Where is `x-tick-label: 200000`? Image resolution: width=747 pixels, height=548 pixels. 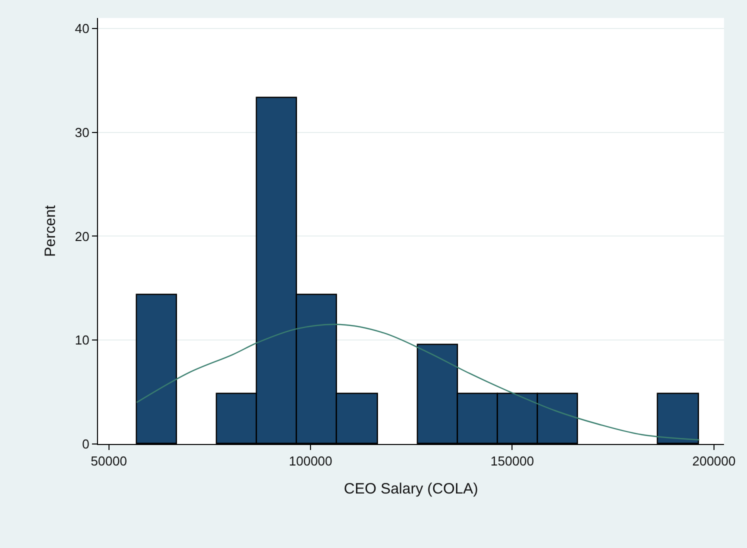 x-tick-label: 200000 is located at coordinates (714, 461).